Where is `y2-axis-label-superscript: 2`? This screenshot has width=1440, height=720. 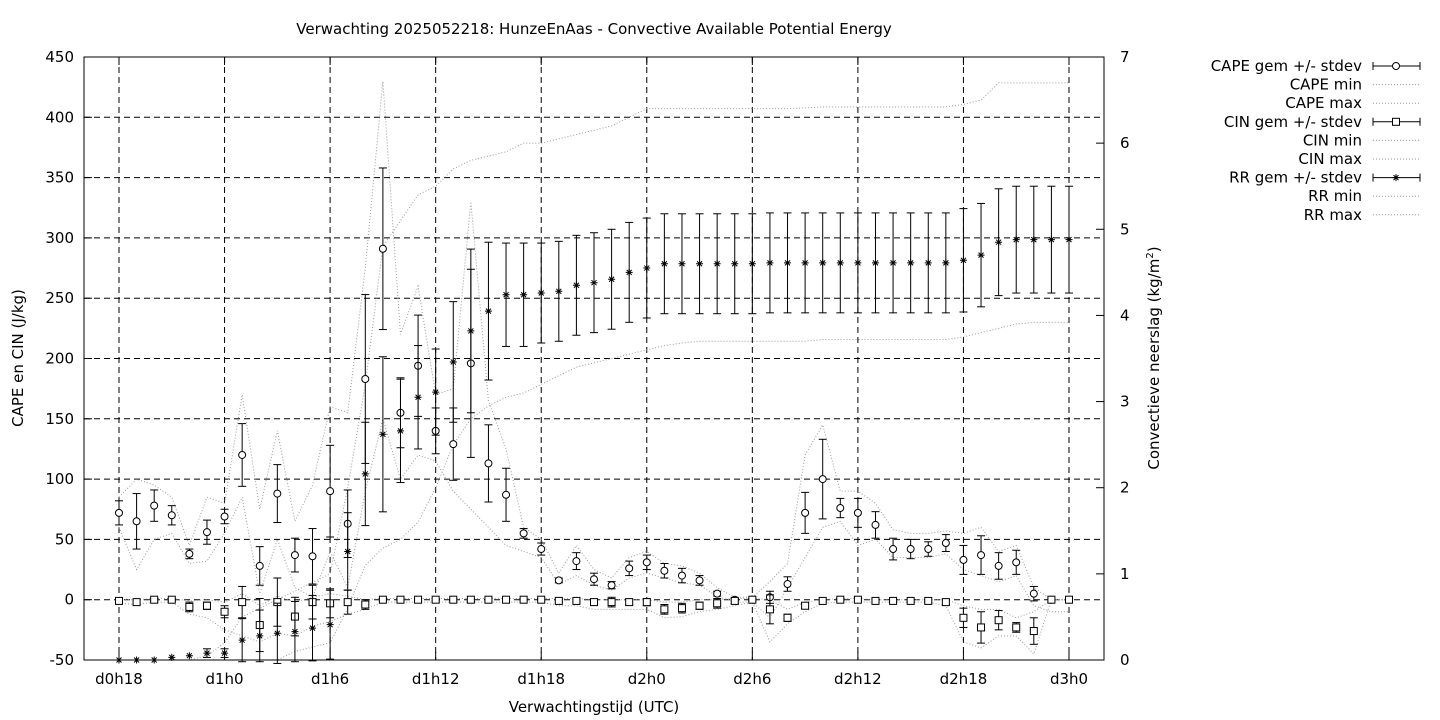 y2-axis-label-superscript: 2 is located at coordinates (1150, 255).